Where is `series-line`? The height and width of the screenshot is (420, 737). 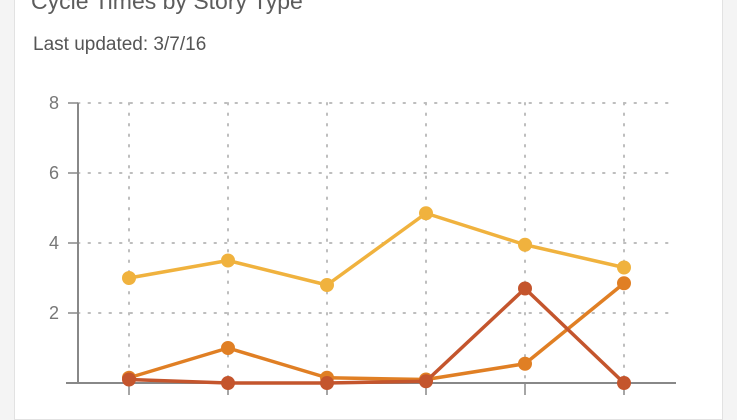
series-line is located at coordinates (376, 249).